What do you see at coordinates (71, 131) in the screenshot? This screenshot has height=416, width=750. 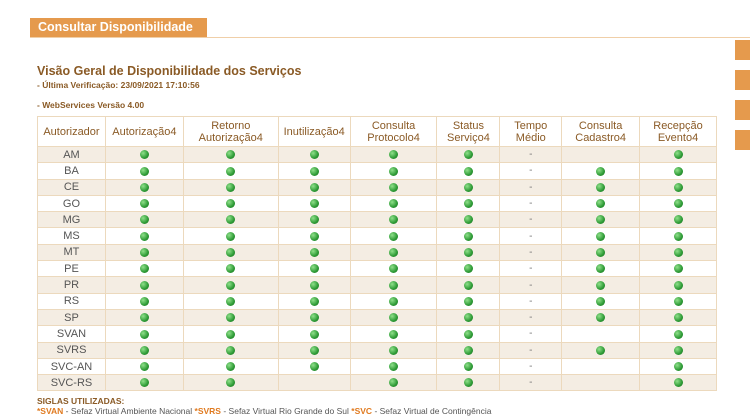 I see `column-header: Autorizador` at bounding box center [71, 131].